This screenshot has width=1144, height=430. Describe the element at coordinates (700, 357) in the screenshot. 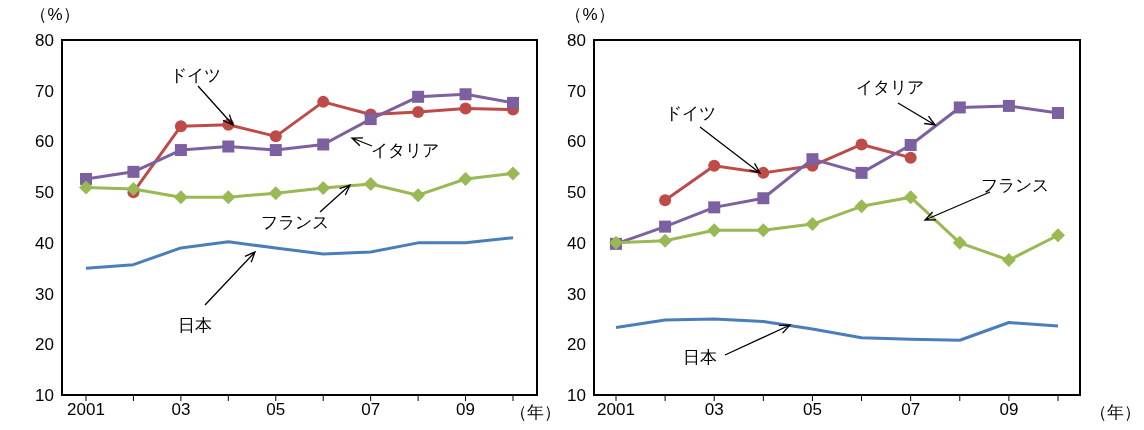

I see `series-label: 日本` at that location.